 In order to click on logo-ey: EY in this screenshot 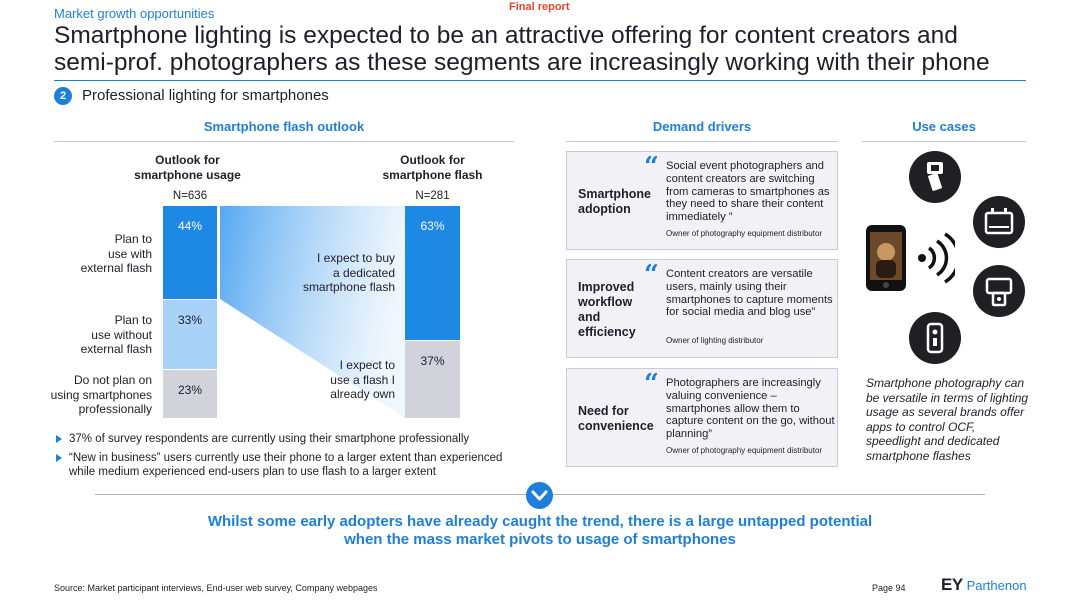, I will do `click(952, 584)`.